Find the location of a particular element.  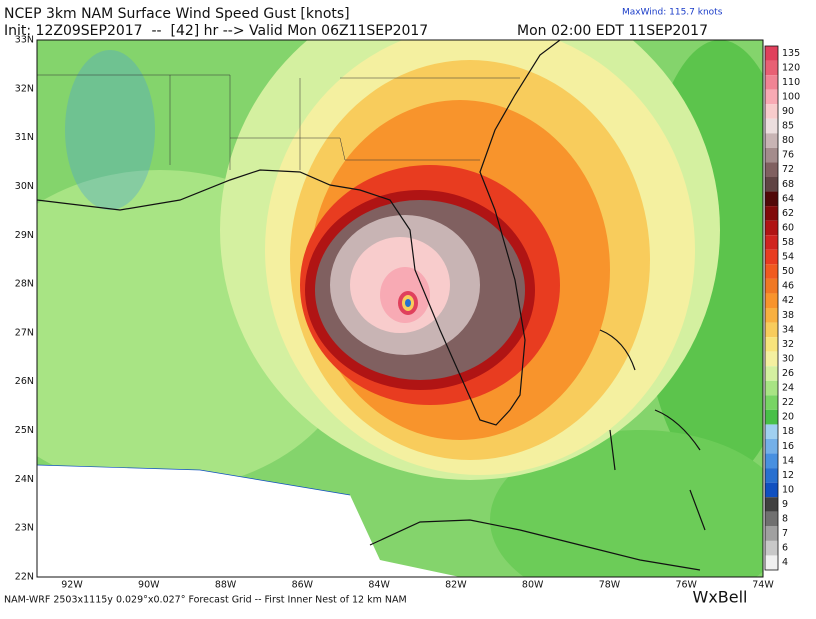

colorbar-label: 68 is located at coordinates (788, 184).